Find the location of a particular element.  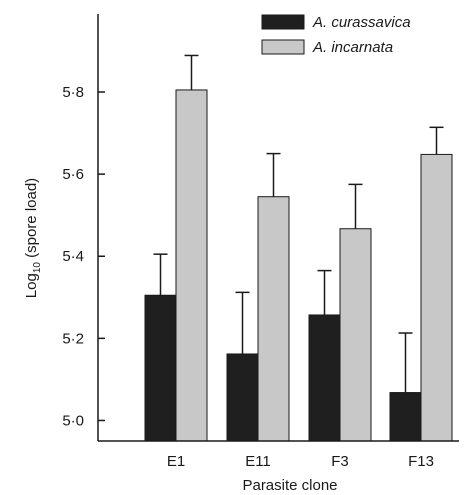

y-ticks: 5·0 5·2 5·4 5·6 5·8 is located at coordinates (83, 256).